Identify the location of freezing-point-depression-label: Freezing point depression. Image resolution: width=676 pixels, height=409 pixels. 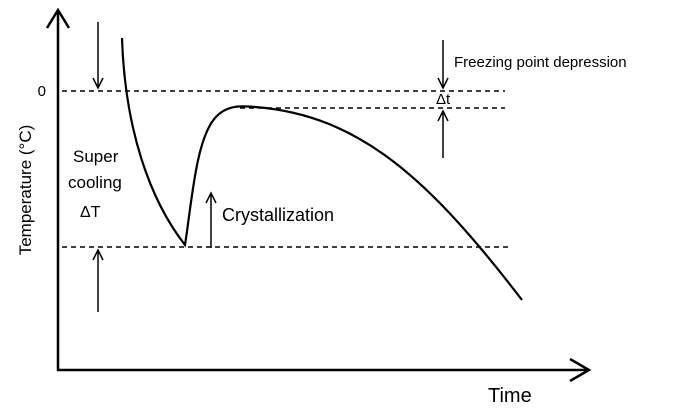
(540, 62).